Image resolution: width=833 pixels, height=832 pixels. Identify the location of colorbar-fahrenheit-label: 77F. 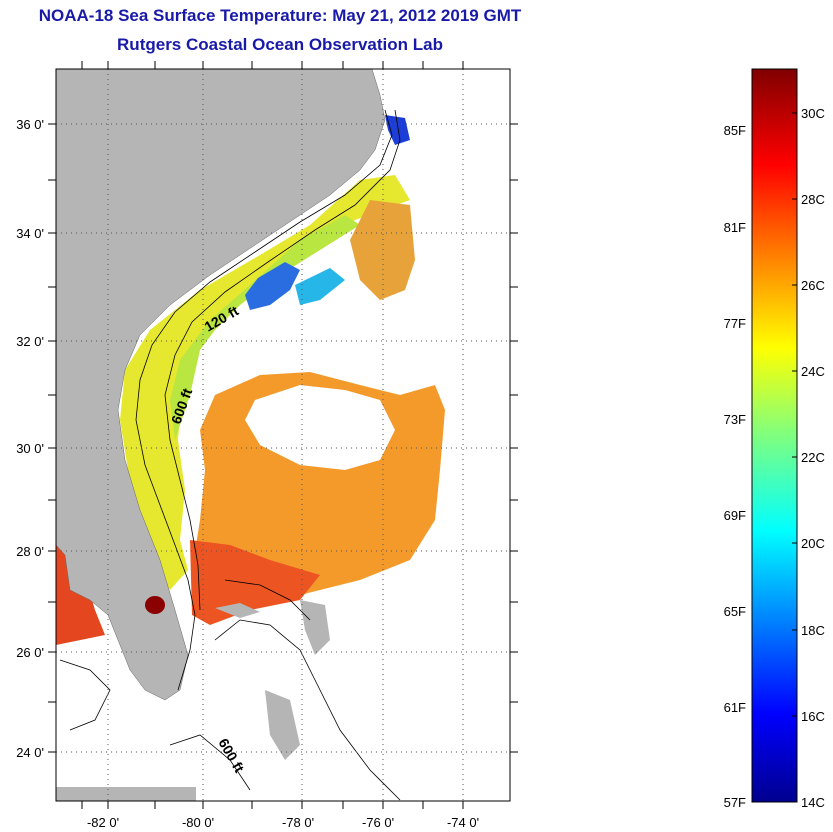
(735, 323).